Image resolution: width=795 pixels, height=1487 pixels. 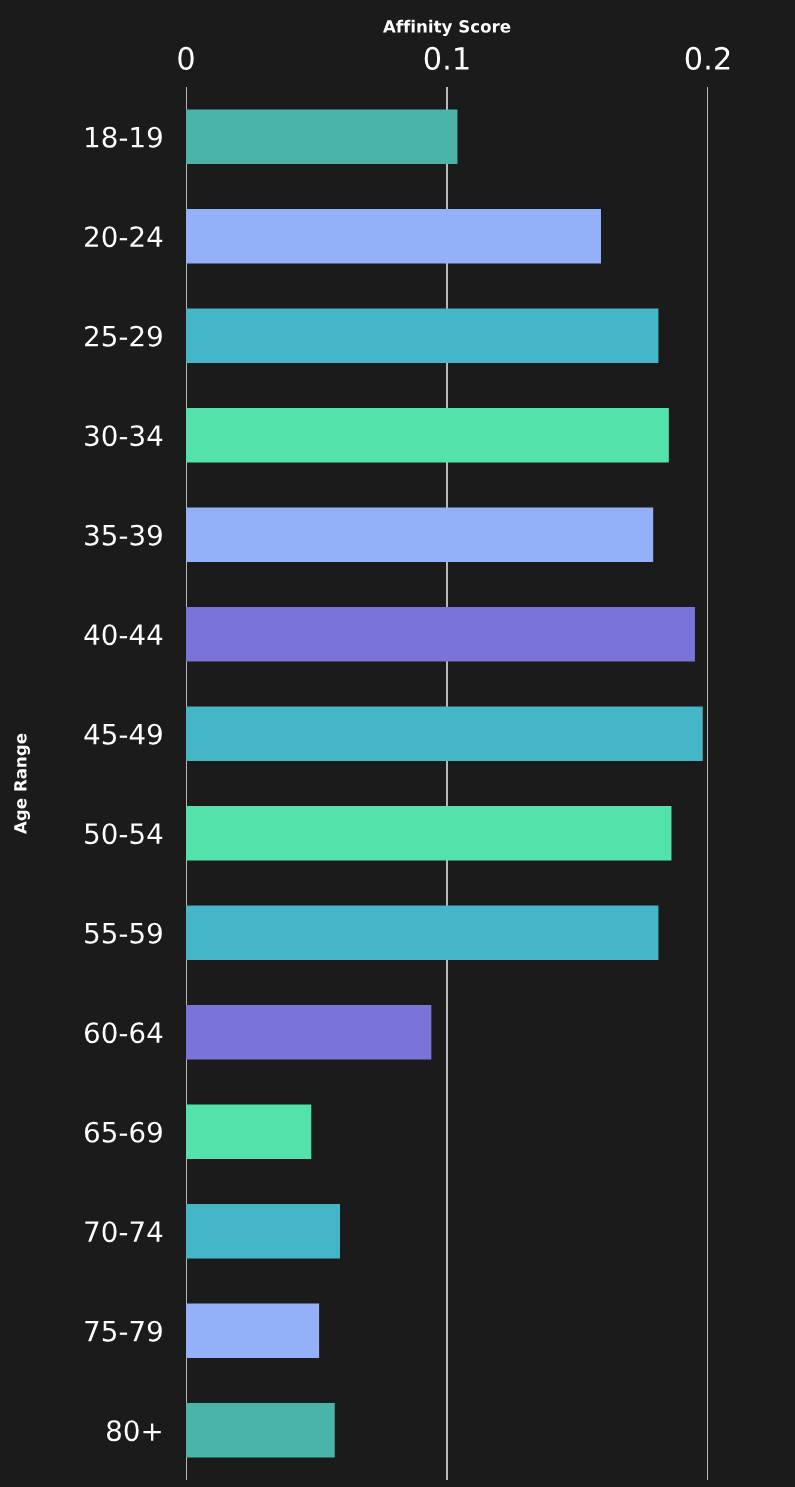 I want to click on y-tick-label: 60-64, so click(x=124, y=1033).